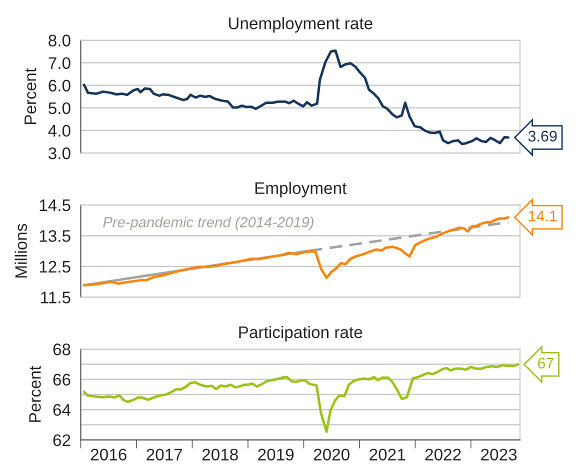 Image resolution: width=581 pixels, height=468 pixels. I want to click on x-tick-label: 2020, so click(332, 454).